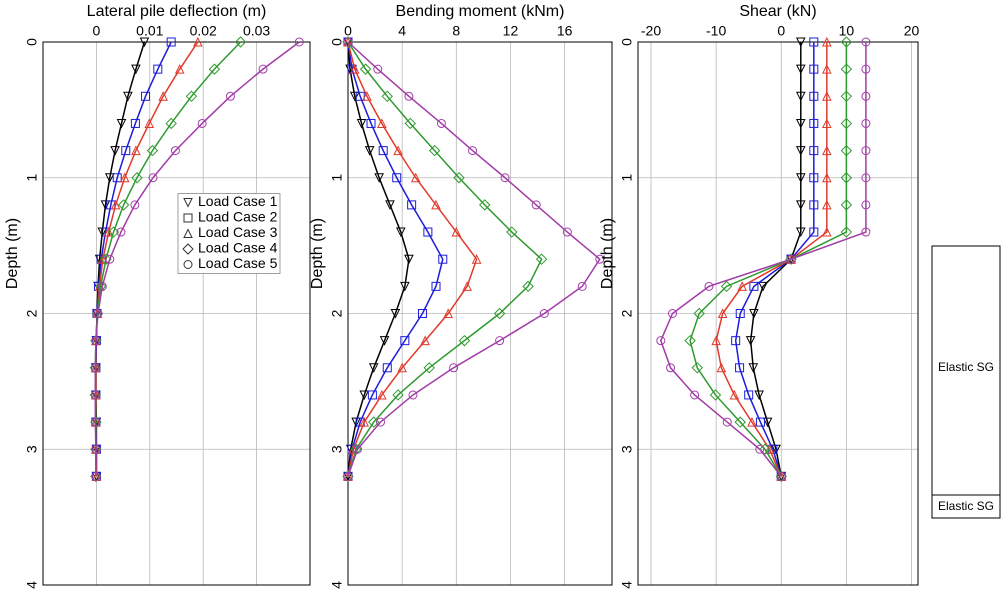  What do you see at coordinates (456, 31) in the screenshot?
I see `x-tick-label: 8` at bounding box center [456, 31].